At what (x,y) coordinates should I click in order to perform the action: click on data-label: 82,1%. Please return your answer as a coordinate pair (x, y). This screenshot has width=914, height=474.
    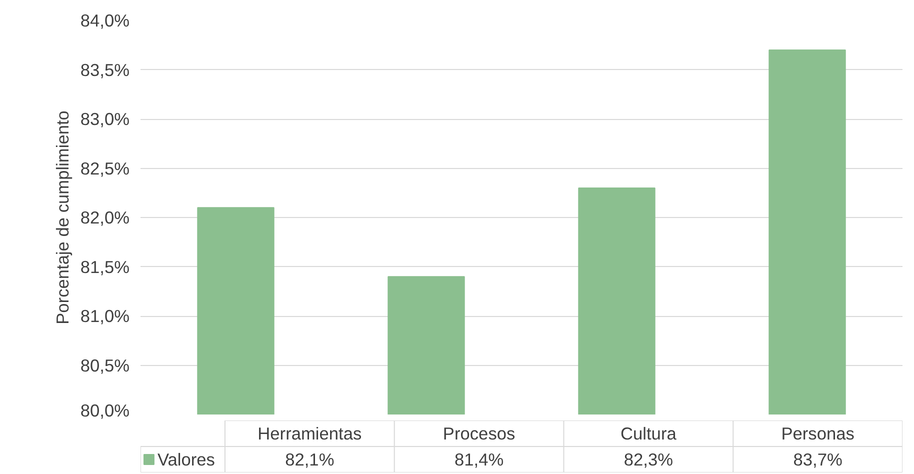
    Looking at the image, I should click on (309, 460).